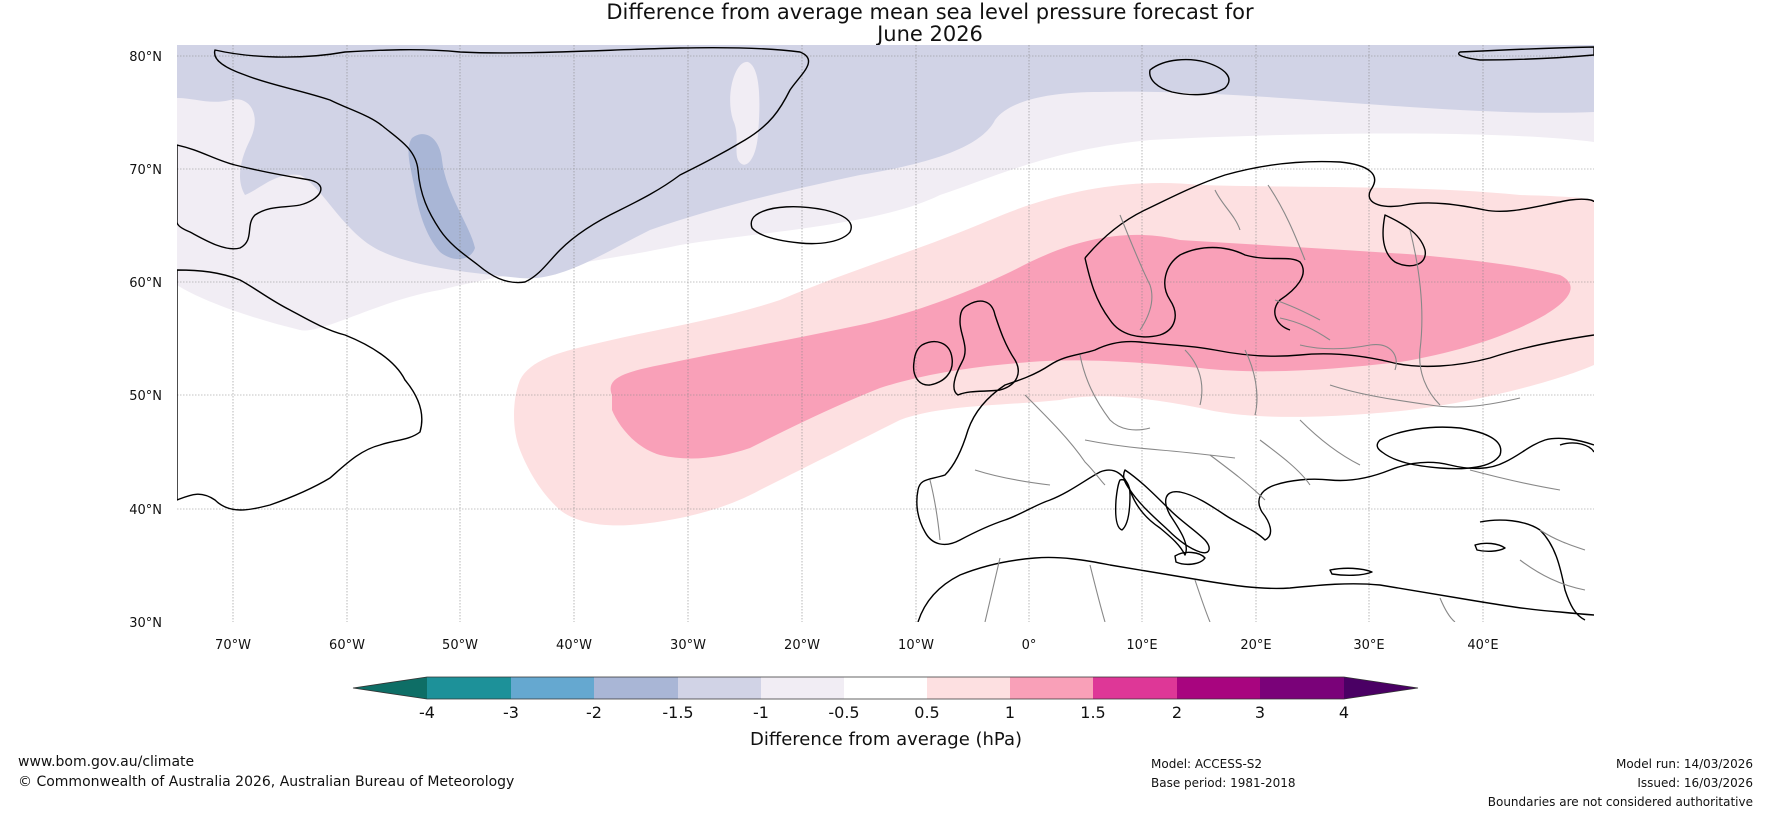  Describe the element at coordinates (1141, 645) in the screenshot. I see `lon-label: 10°E` at that location.